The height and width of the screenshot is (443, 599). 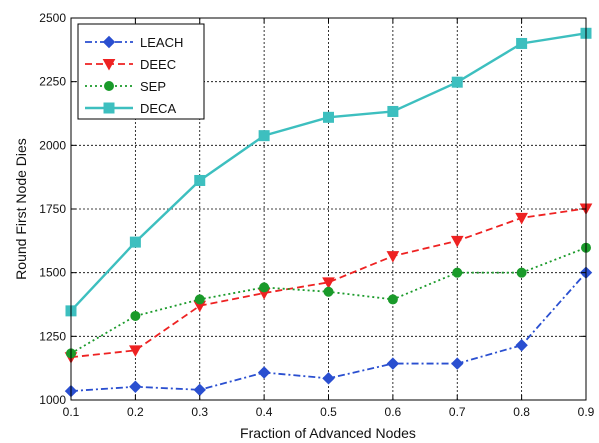 I want to click on y-tick-label: 1250, so click(x=52, y=336).